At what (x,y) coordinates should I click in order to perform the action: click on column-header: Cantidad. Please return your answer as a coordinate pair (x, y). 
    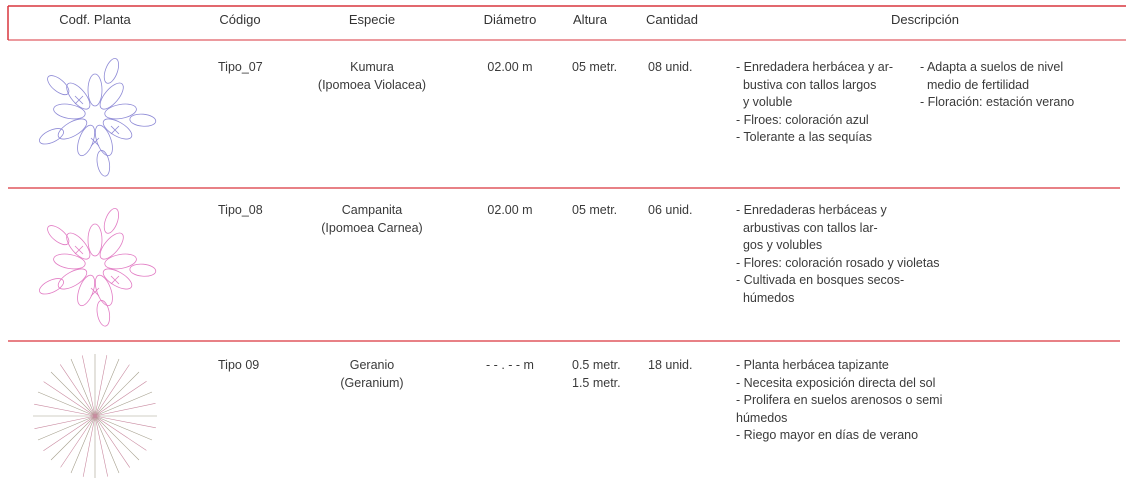
    Looking at the image, I should click on (672, 19).